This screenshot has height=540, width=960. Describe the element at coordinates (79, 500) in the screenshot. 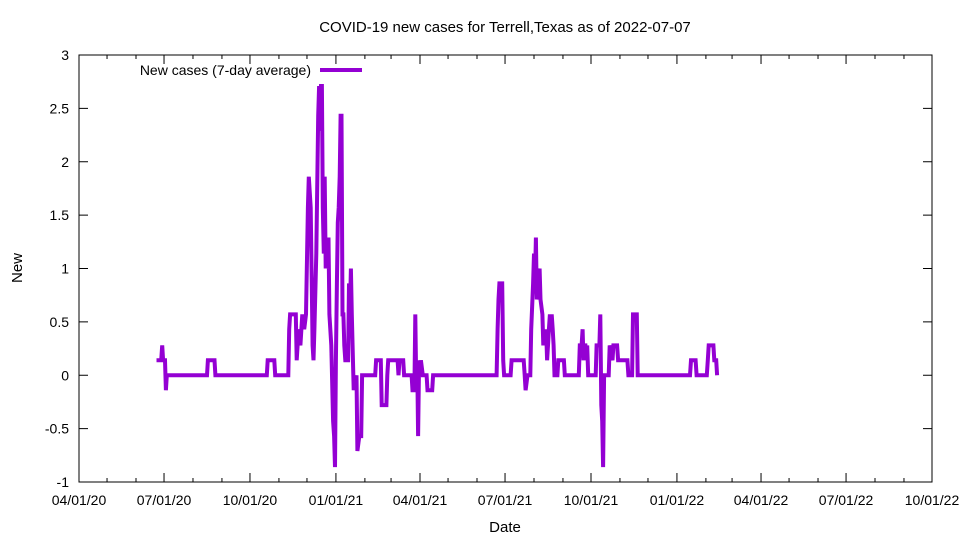

I see `x-tick-label: 04/01/20` at that location.